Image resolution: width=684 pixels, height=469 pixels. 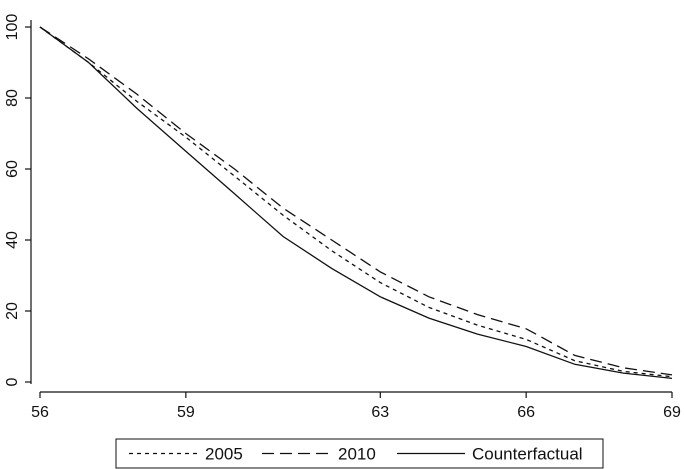 I want to click on legend: 2005 2010 Counterfactual, so click(x=359, y=453).